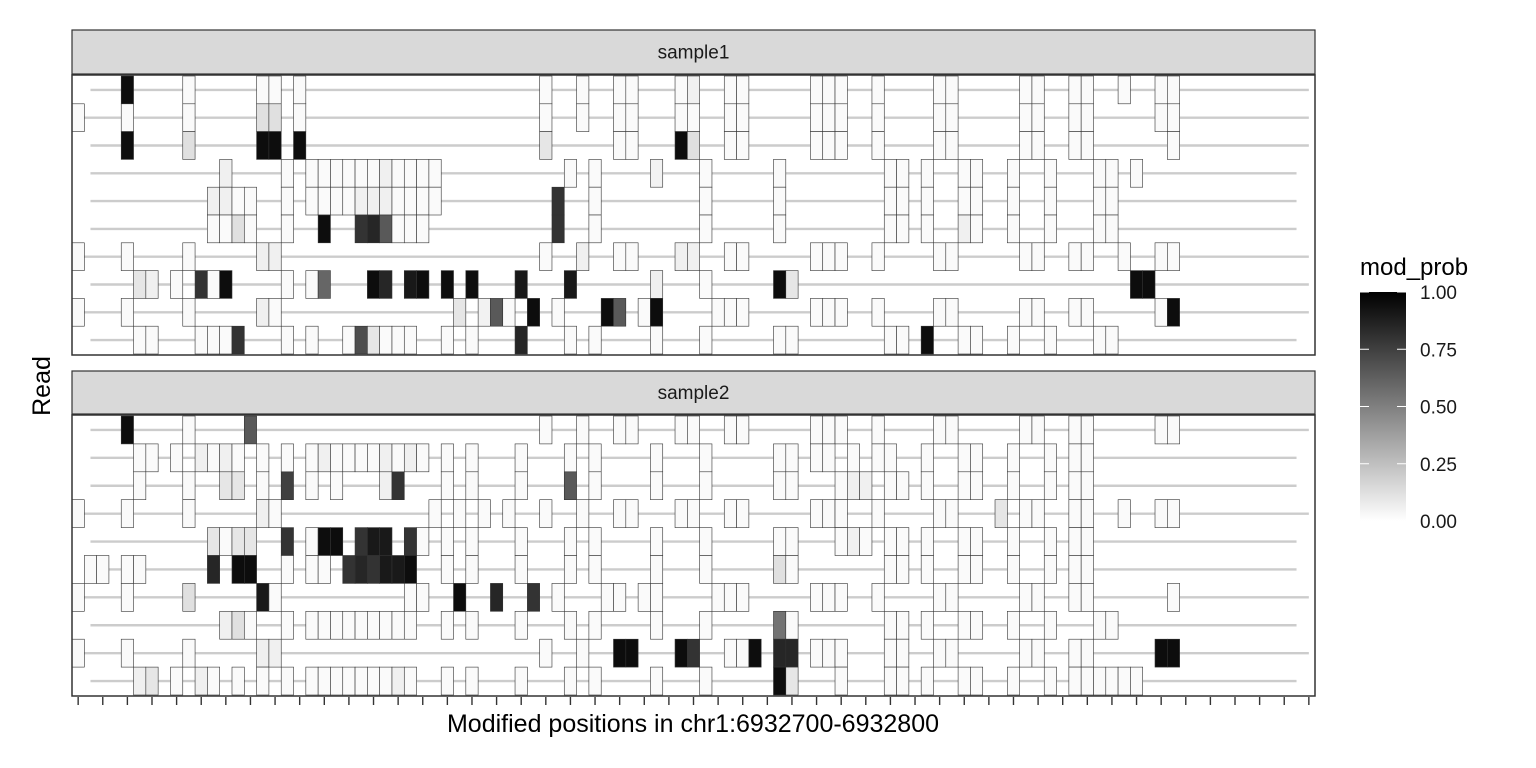 Image resolution: width=1536 pixels, height=768 pixels. I want to click on y-axis-title: Read, so click(42, 386).